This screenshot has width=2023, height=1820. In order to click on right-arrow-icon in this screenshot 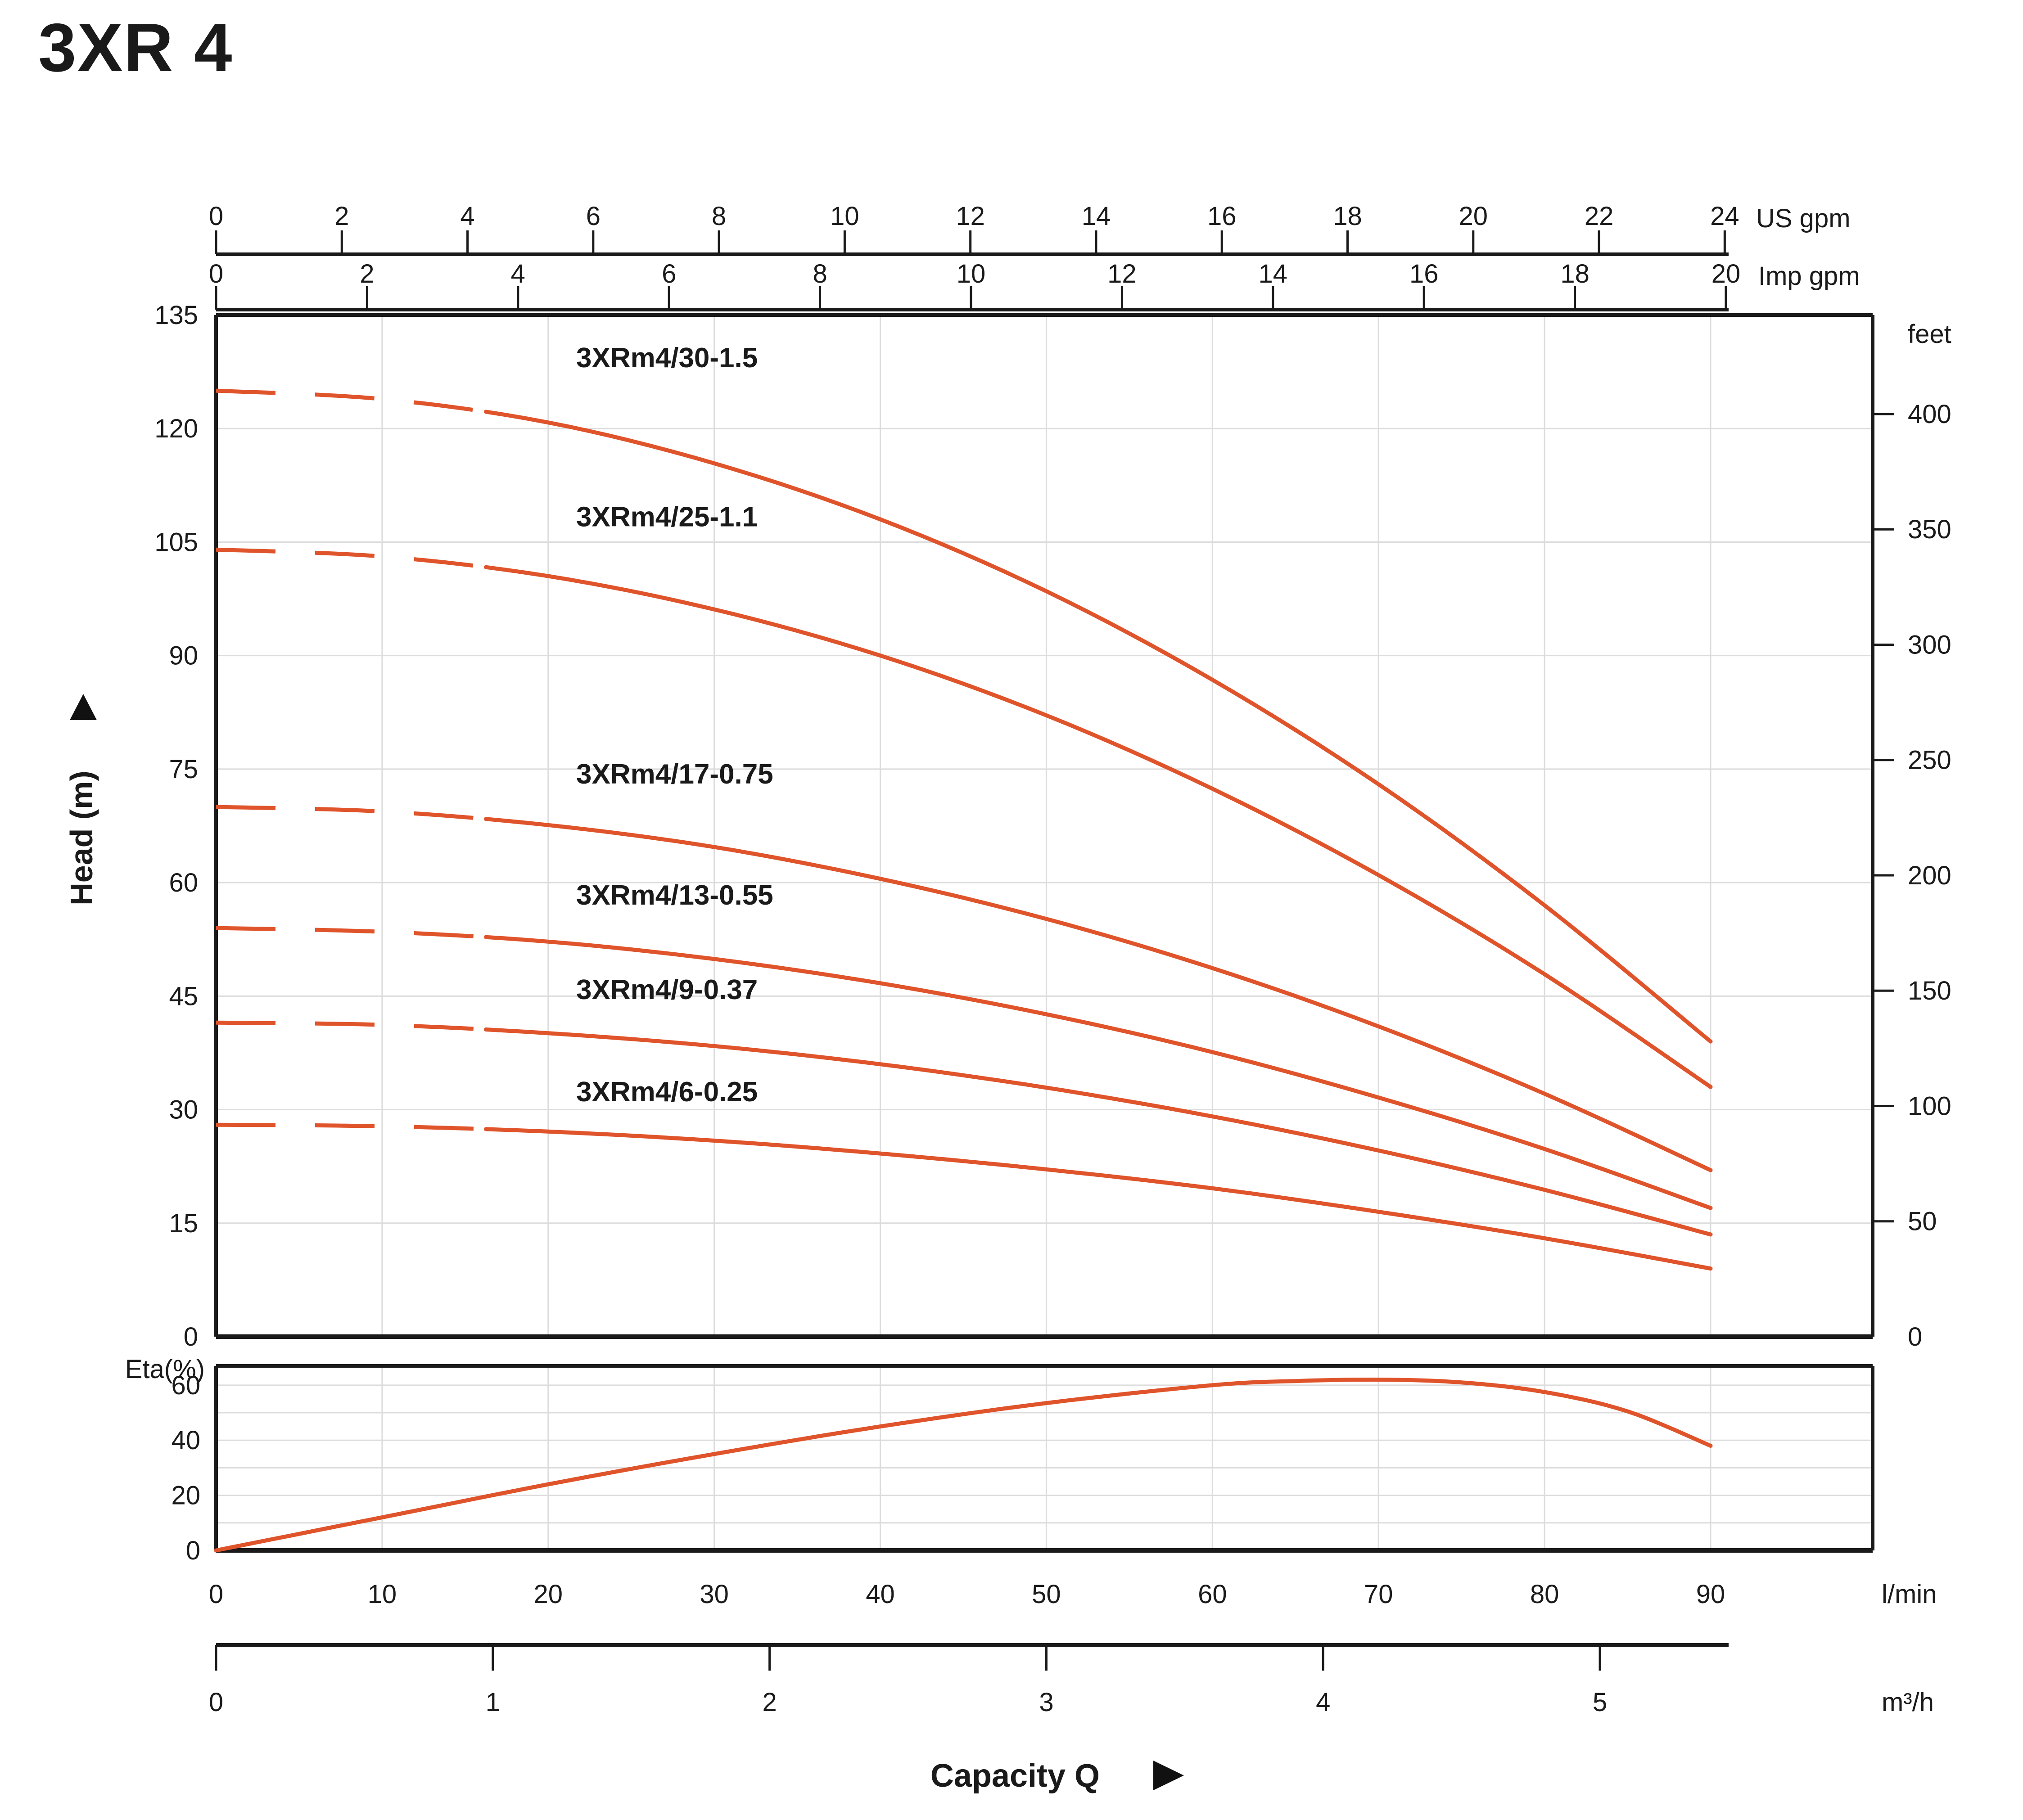, I will do `click(1168, 1775)`.